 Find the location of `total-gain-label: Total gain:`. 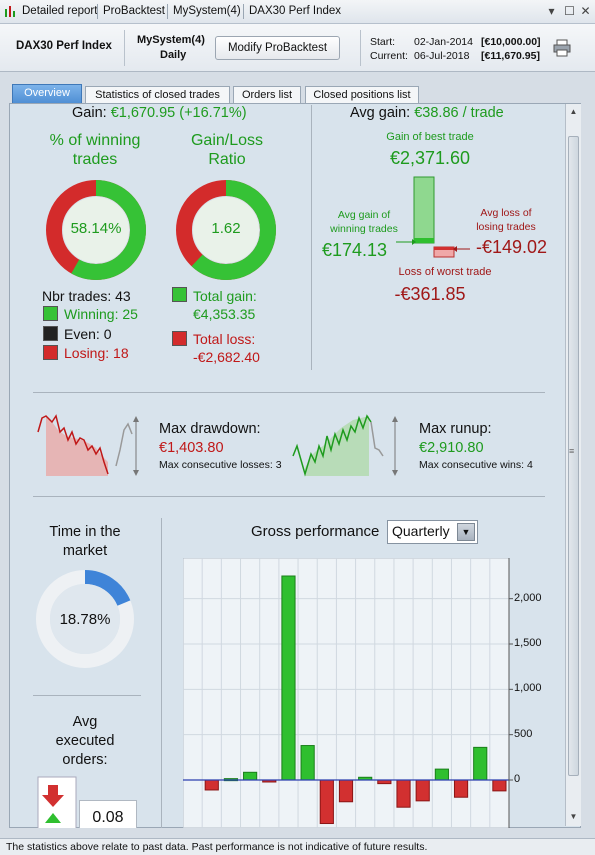

total-gain-label: Total gain: is located at coordinates (225, 296).